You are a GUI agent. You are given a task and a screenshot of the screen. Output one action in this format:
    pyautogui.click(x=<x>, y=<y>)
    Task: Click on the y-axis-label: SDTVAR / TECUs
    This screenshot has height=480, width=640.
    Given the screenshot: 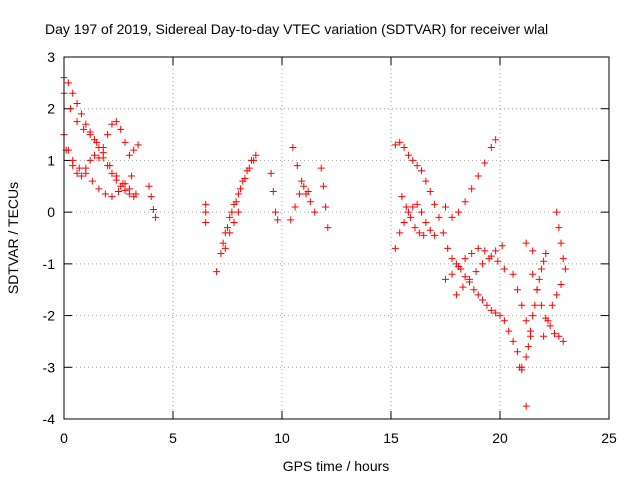 What is the action you would take?
    pyautogui.click(x=13, y=238)
    